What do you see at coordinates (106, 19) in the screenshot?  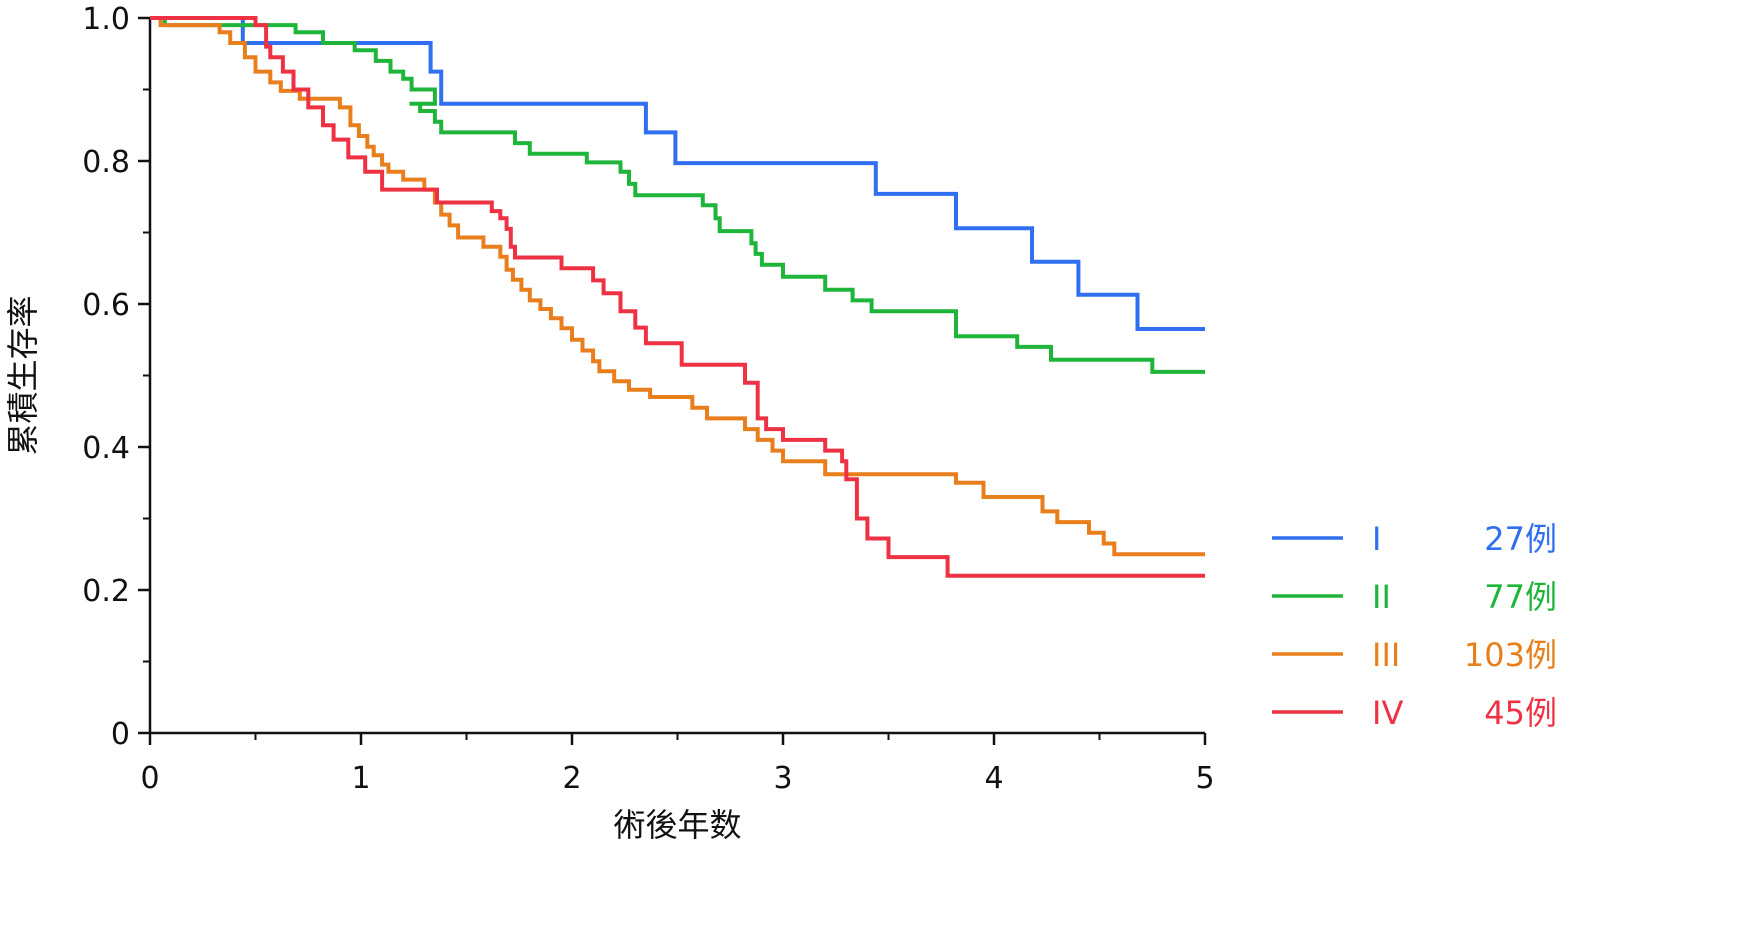 I see `y-tick-label: 1.0` at bounding box center [106, 19].